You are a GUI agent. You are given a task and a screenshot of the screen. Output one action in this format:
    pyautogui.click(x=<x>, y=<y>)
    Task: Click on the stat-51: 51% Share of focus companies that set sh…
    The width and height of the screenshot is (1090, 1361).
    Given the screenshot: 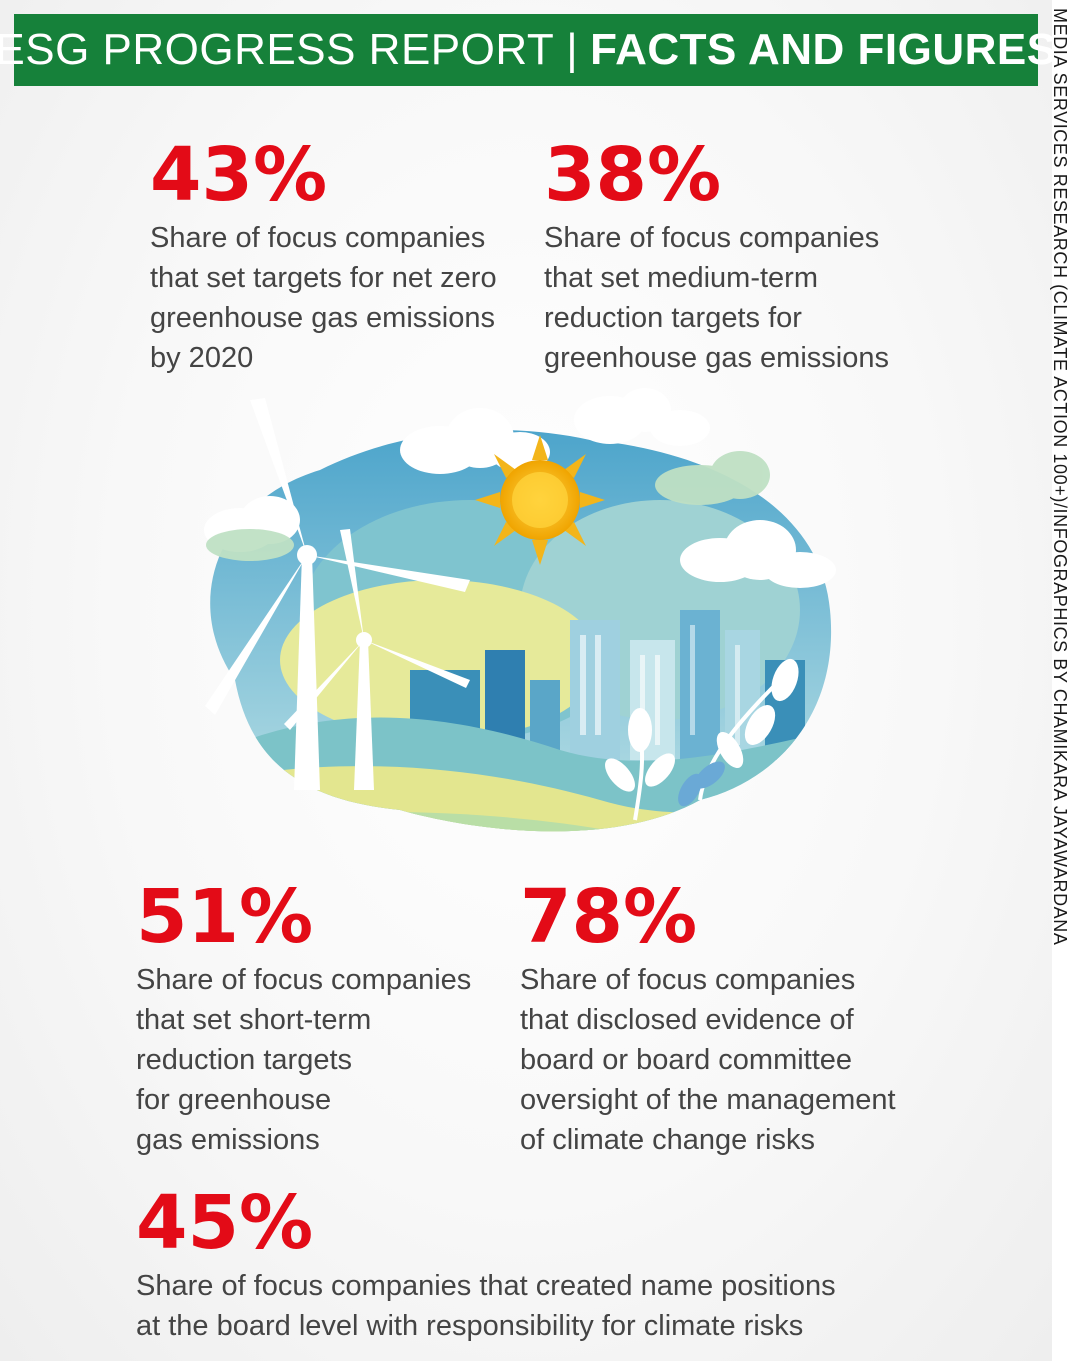 What is the action you would take?
    pyautogui.click(x=303, y=1020)
    